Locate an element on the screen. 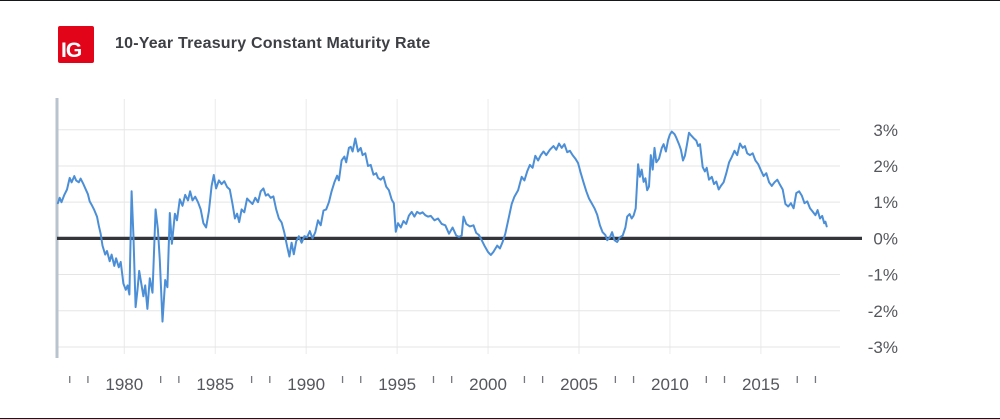 Image resolution: width=1000 pixels, height=419 pixels. chart-title: 10-Year Treasury Constant Maturity Rate is located at coordinates (273, 43).